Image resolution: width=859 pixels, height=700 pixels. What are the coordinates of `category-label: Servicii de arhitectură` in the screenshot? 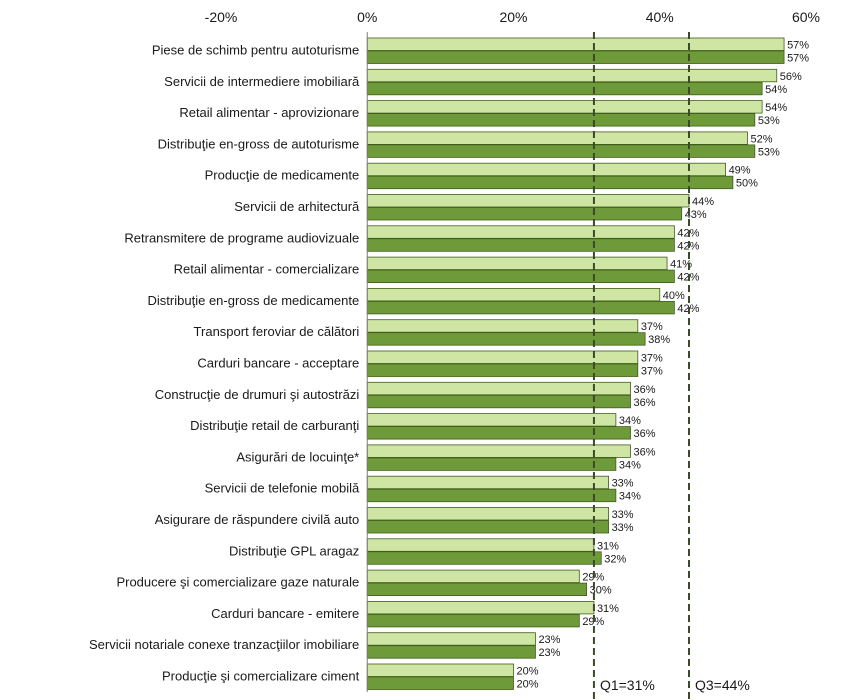 It's located at (297, 206).